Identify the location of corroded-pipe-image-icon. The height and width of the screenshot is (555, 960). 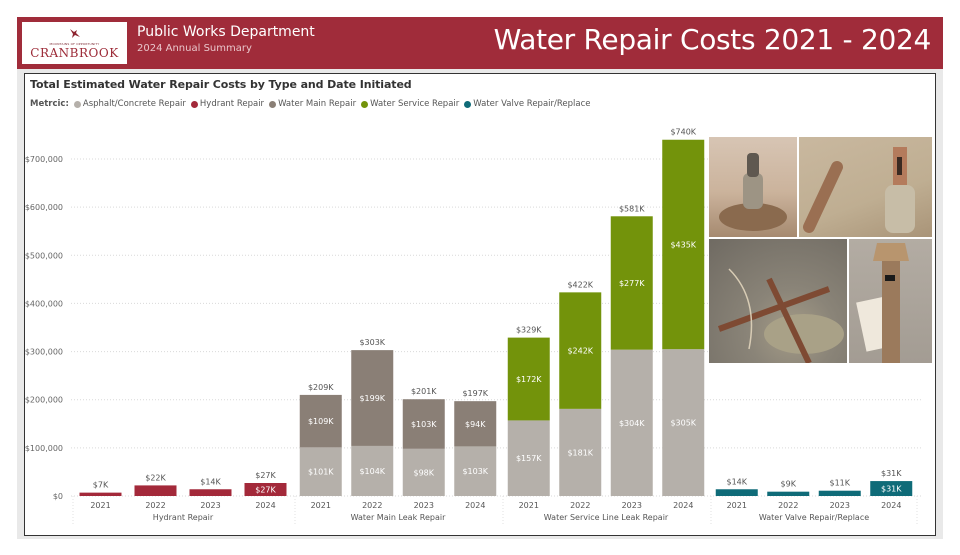
(859, 190).